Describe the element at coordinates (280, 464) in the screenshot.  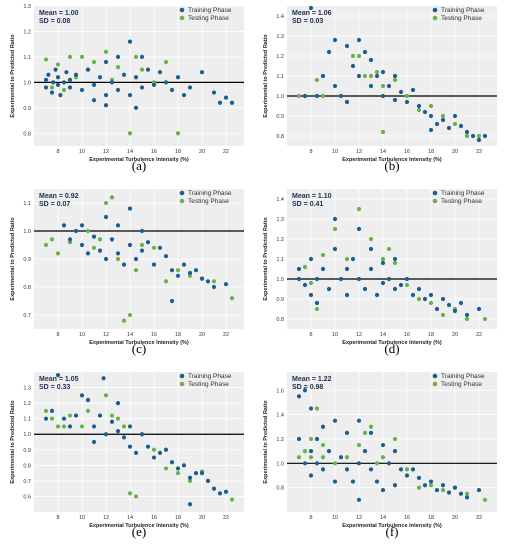
I see `y-tick-label: 1.0` at that location.